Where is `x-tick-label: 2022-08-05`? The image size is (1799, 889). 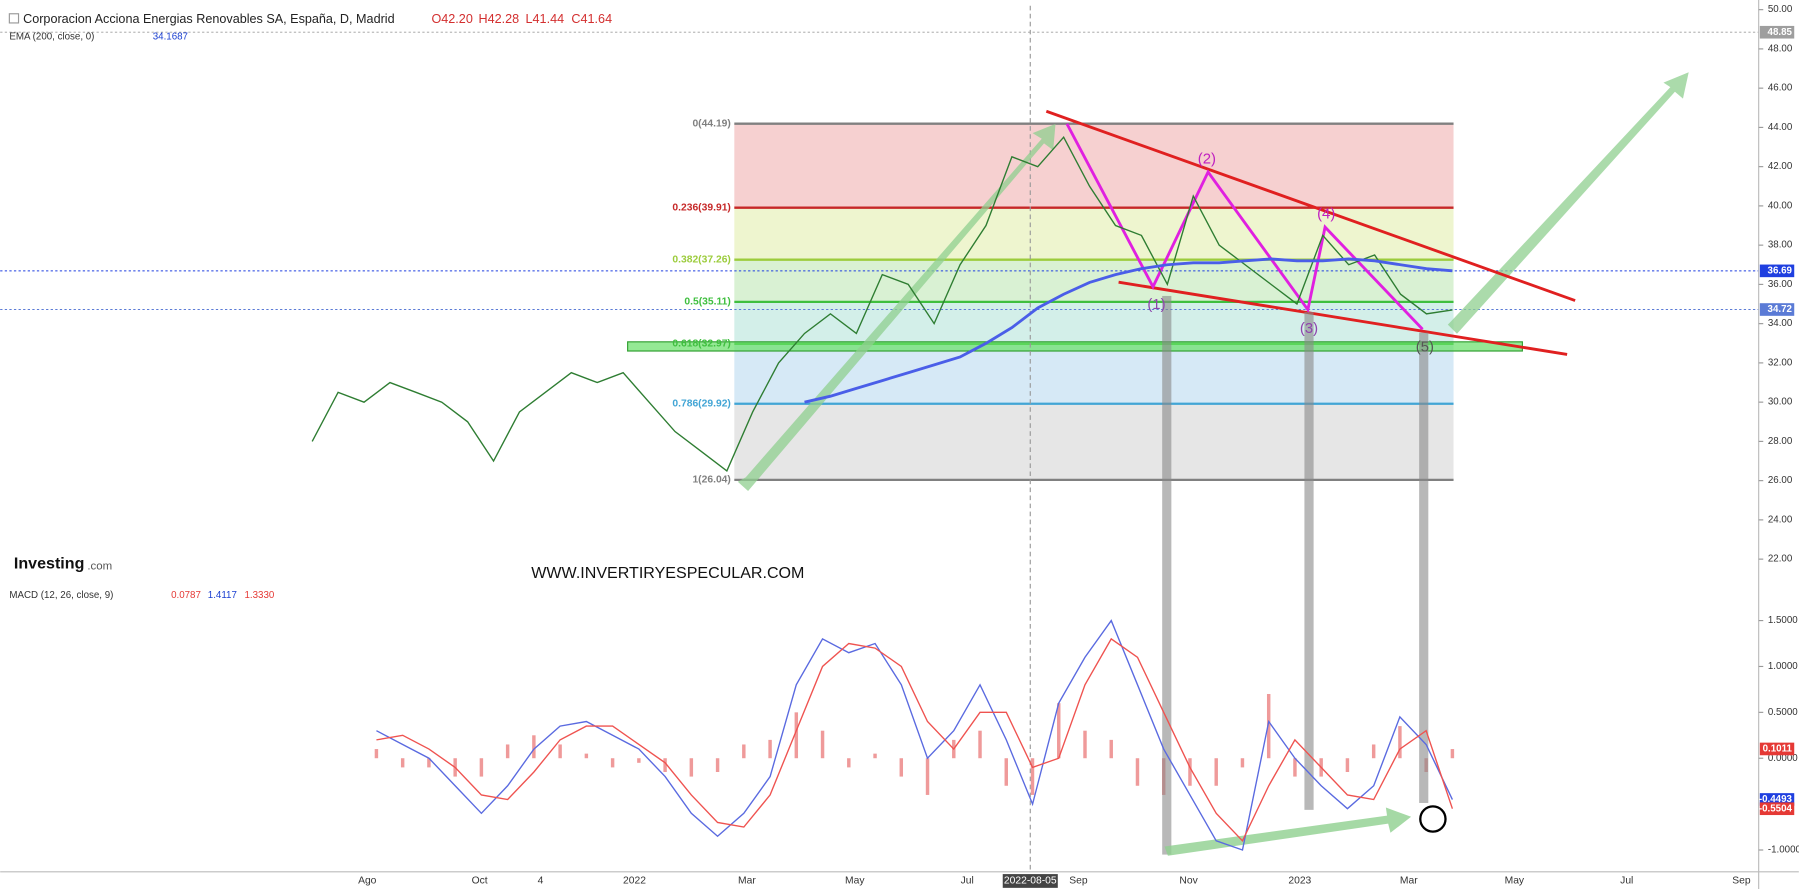 x-tick-label: 2022-08-05 is located at coordinates (1030, 881).